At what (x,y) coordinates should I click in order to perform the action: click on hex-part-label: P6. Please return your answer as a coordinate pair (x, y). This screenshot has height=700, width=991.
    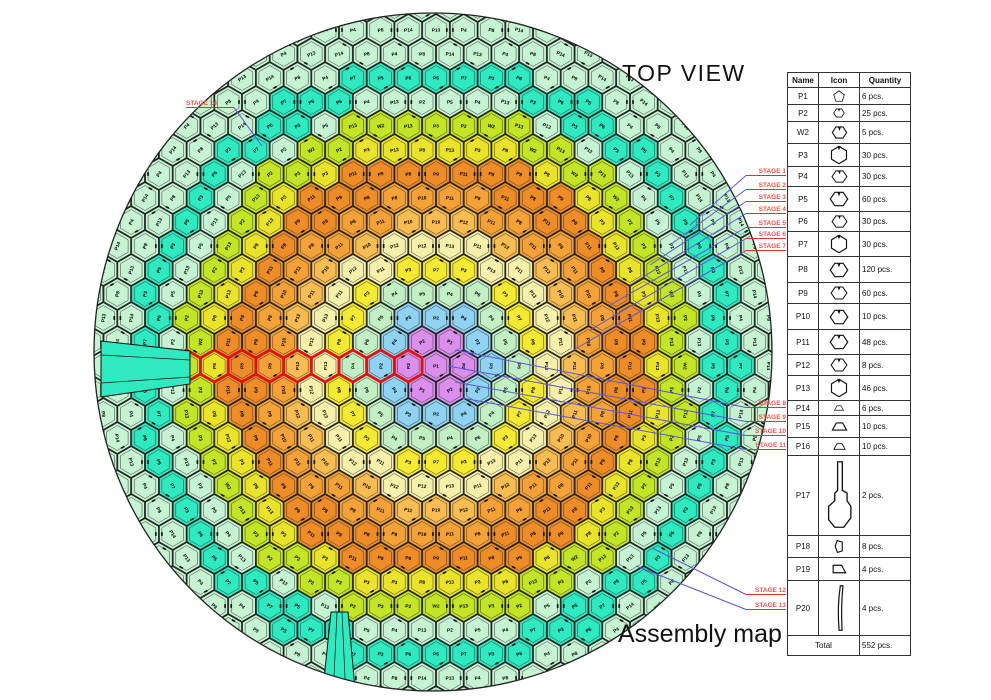
    Looking at the image, I should click on (602, 126).